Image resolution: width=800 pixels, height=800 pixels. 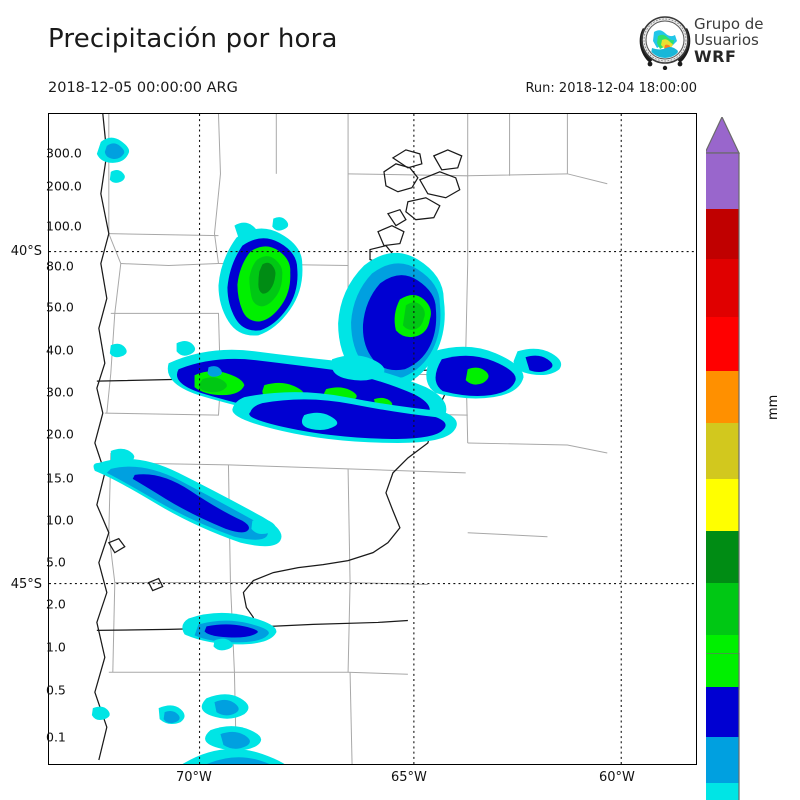 I want to click on logo-line-2: Usuarios, so click(x=726, y=40).